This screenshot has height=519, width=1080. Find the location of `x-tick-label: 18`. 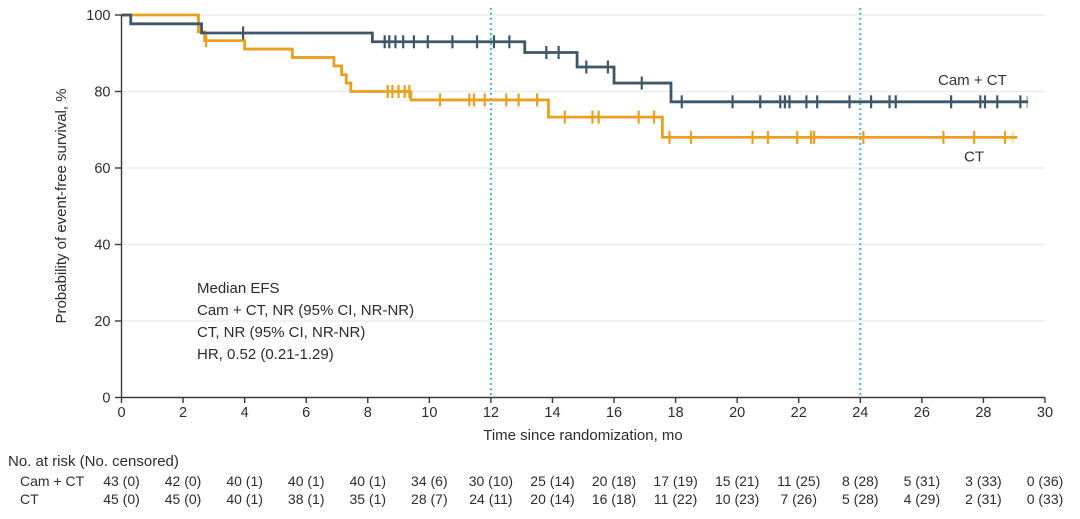

x-tick-label: 18 is located at coordinates (676, 413).